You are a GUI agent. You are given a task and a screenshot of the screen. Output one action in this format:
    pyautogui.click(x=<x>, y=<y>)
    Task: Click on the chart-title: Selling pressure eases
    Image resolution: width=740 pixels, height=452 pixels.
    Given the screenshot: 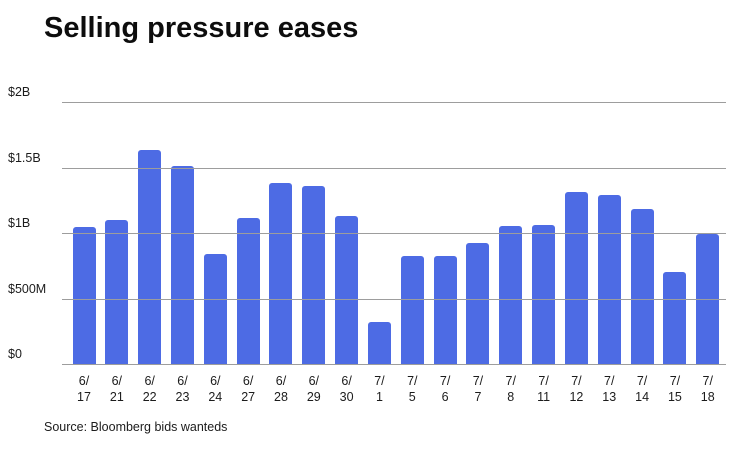 What is the action you would take?
    pyautogui.click(x=201, y=28)
    